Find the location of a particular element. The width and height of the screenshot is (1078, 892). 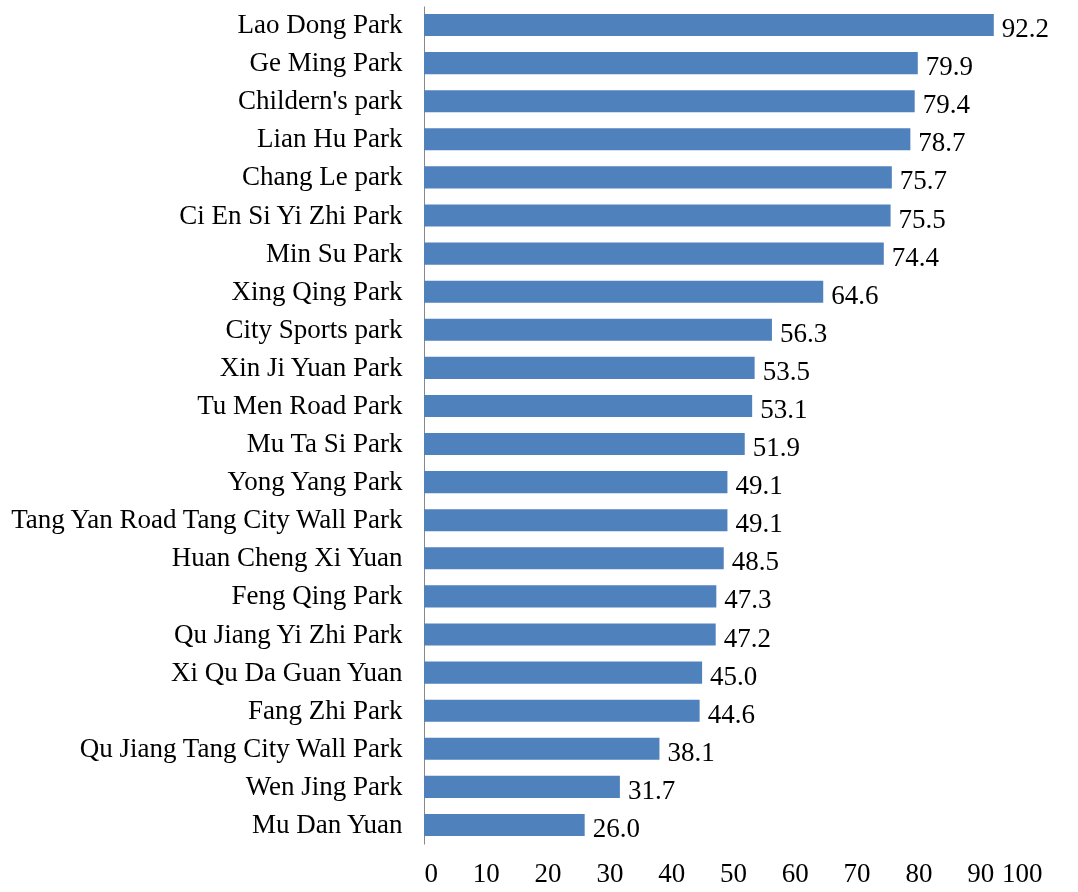

y-tick-label: Min Su Park is located at coordinates (334, 252).